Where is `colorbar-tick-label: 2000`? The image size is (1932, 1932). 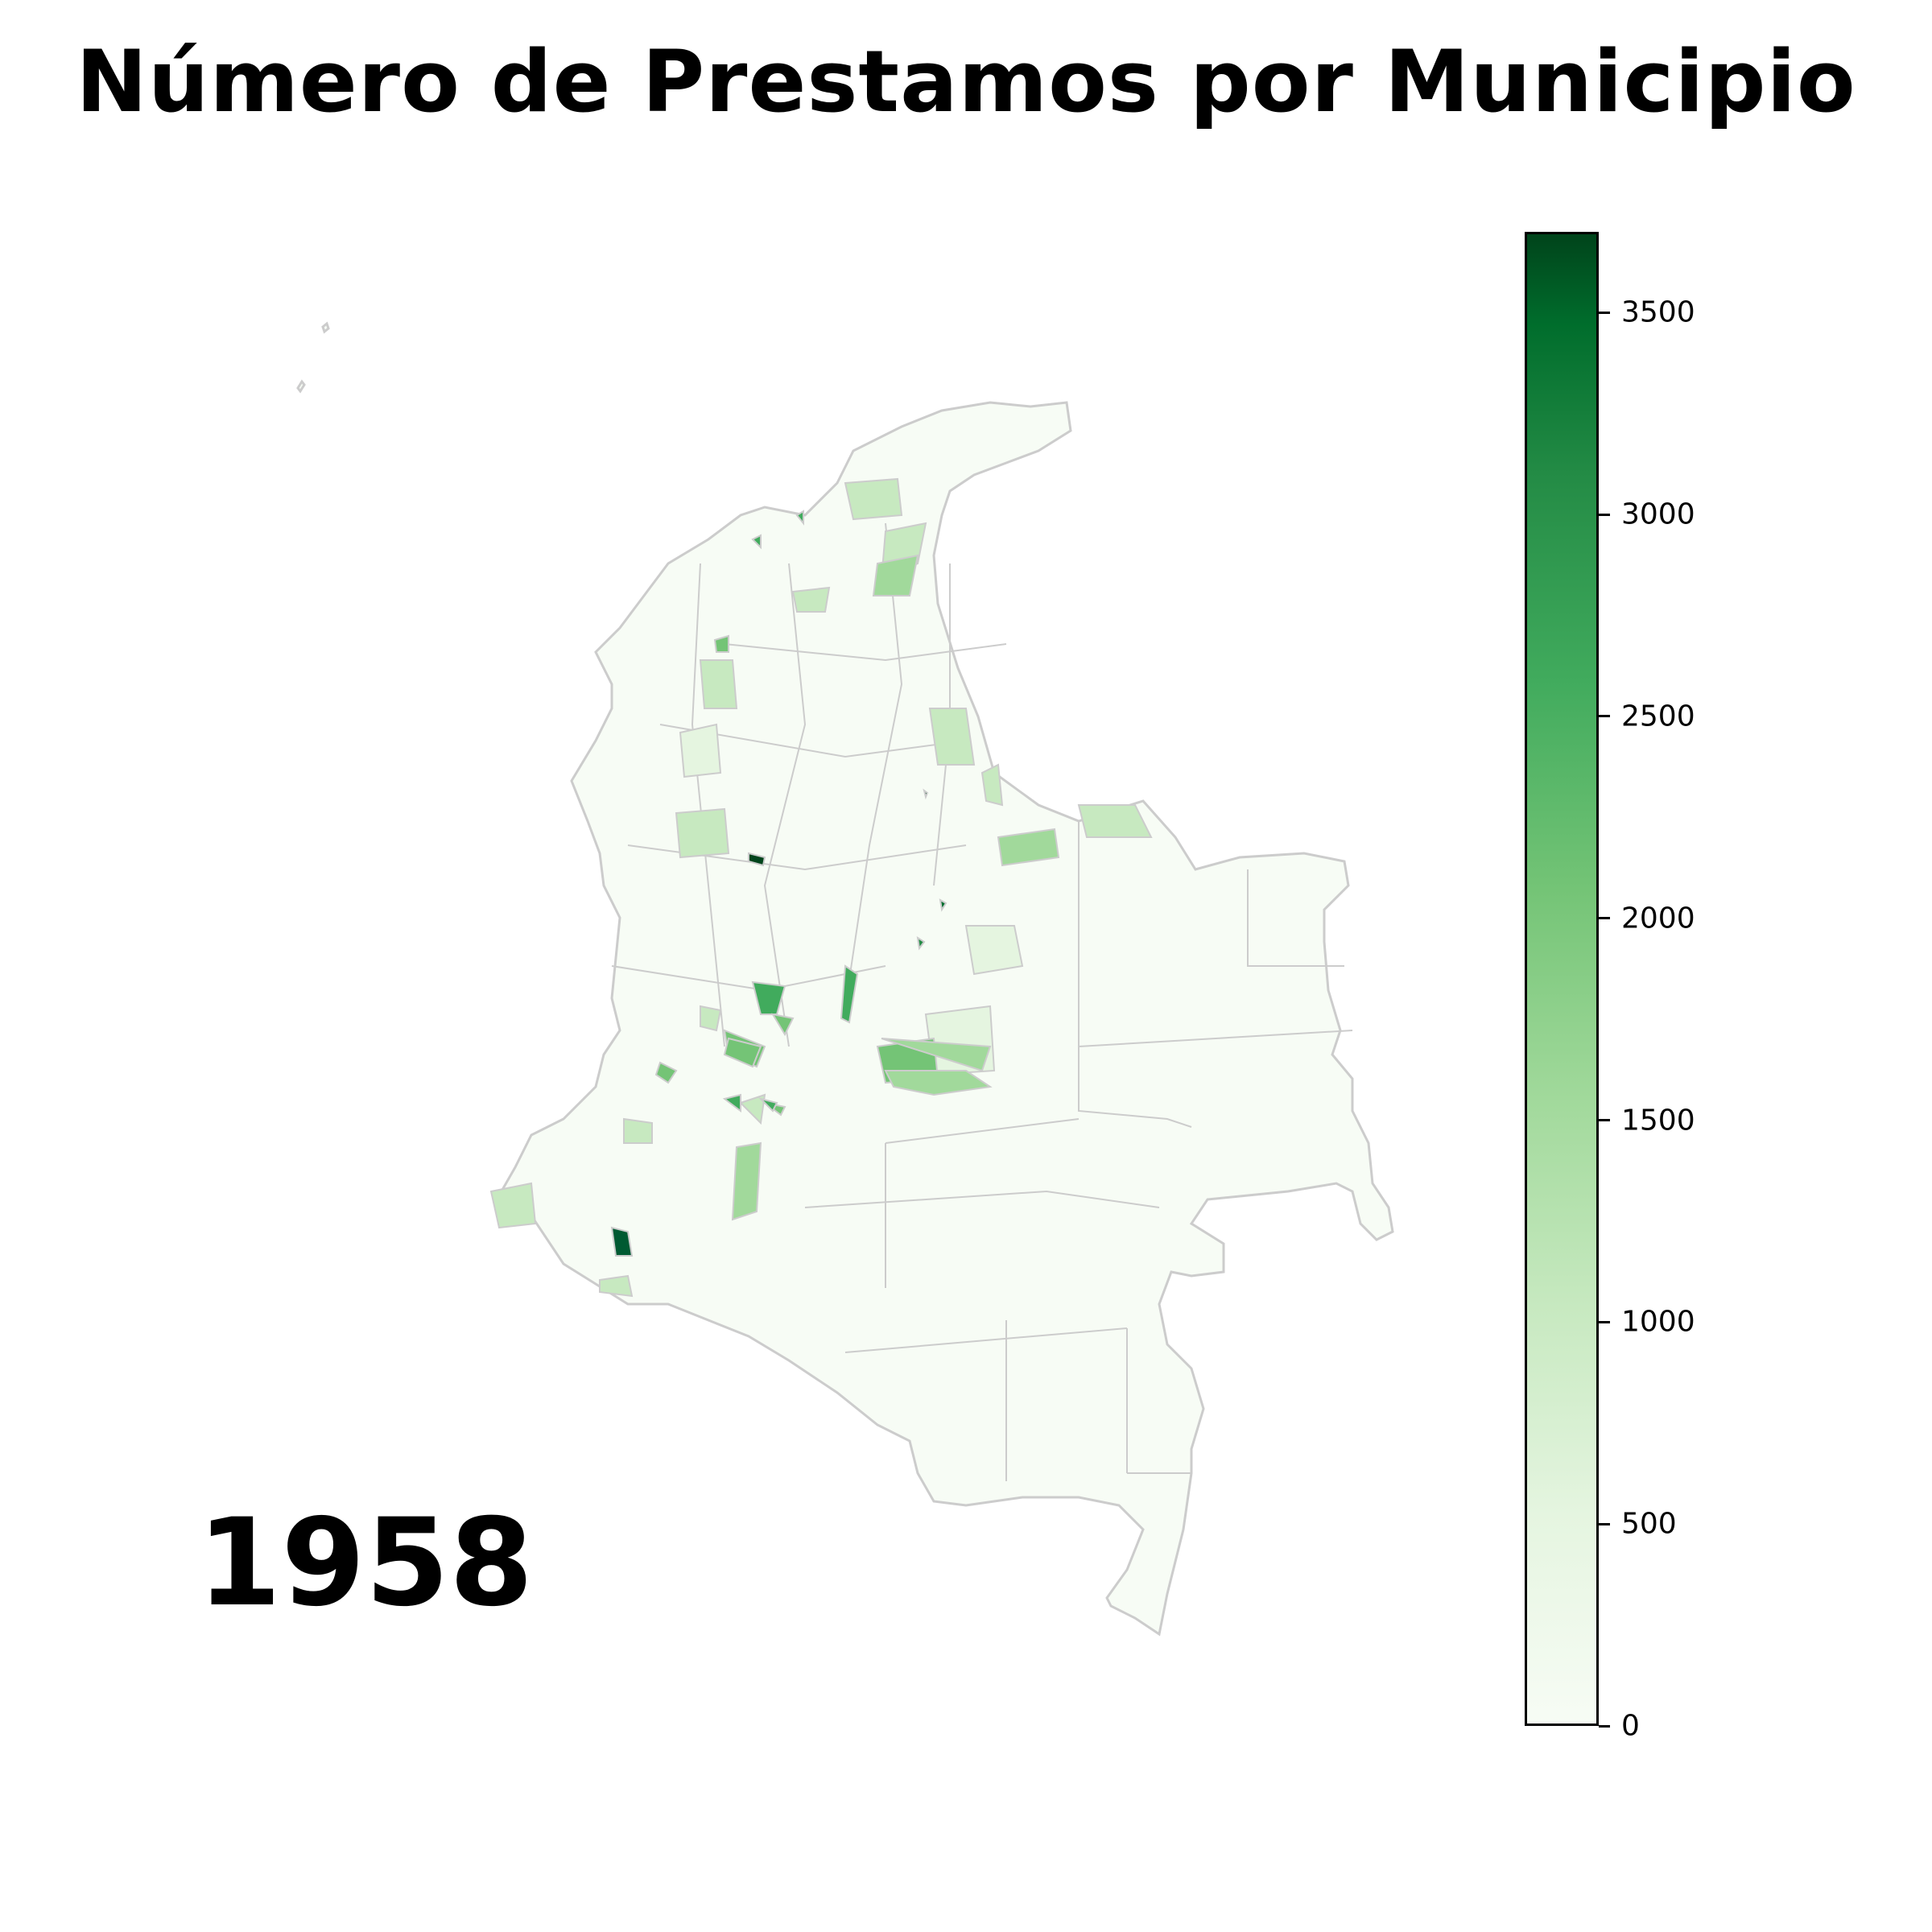
colorbar-tick-label: 2000 is located at coordinates (1658, 918).